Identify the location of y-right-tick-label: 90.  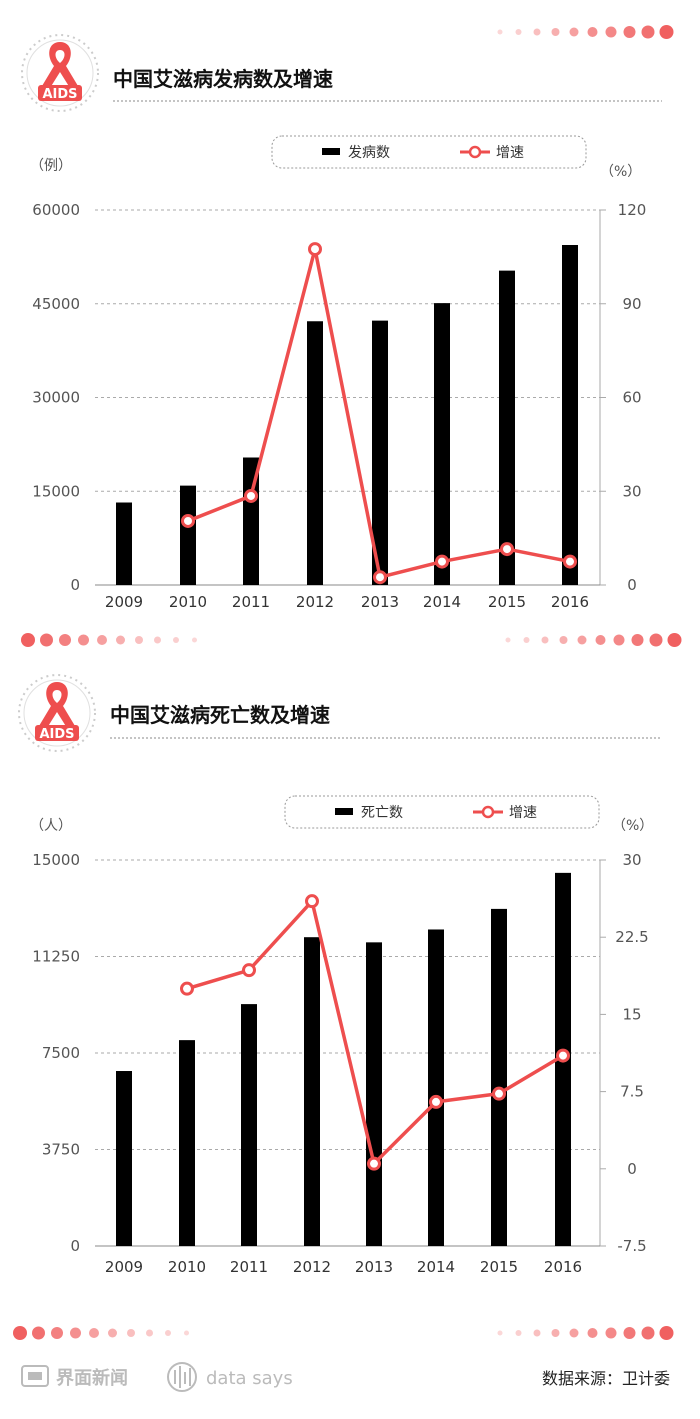
(631, 304).